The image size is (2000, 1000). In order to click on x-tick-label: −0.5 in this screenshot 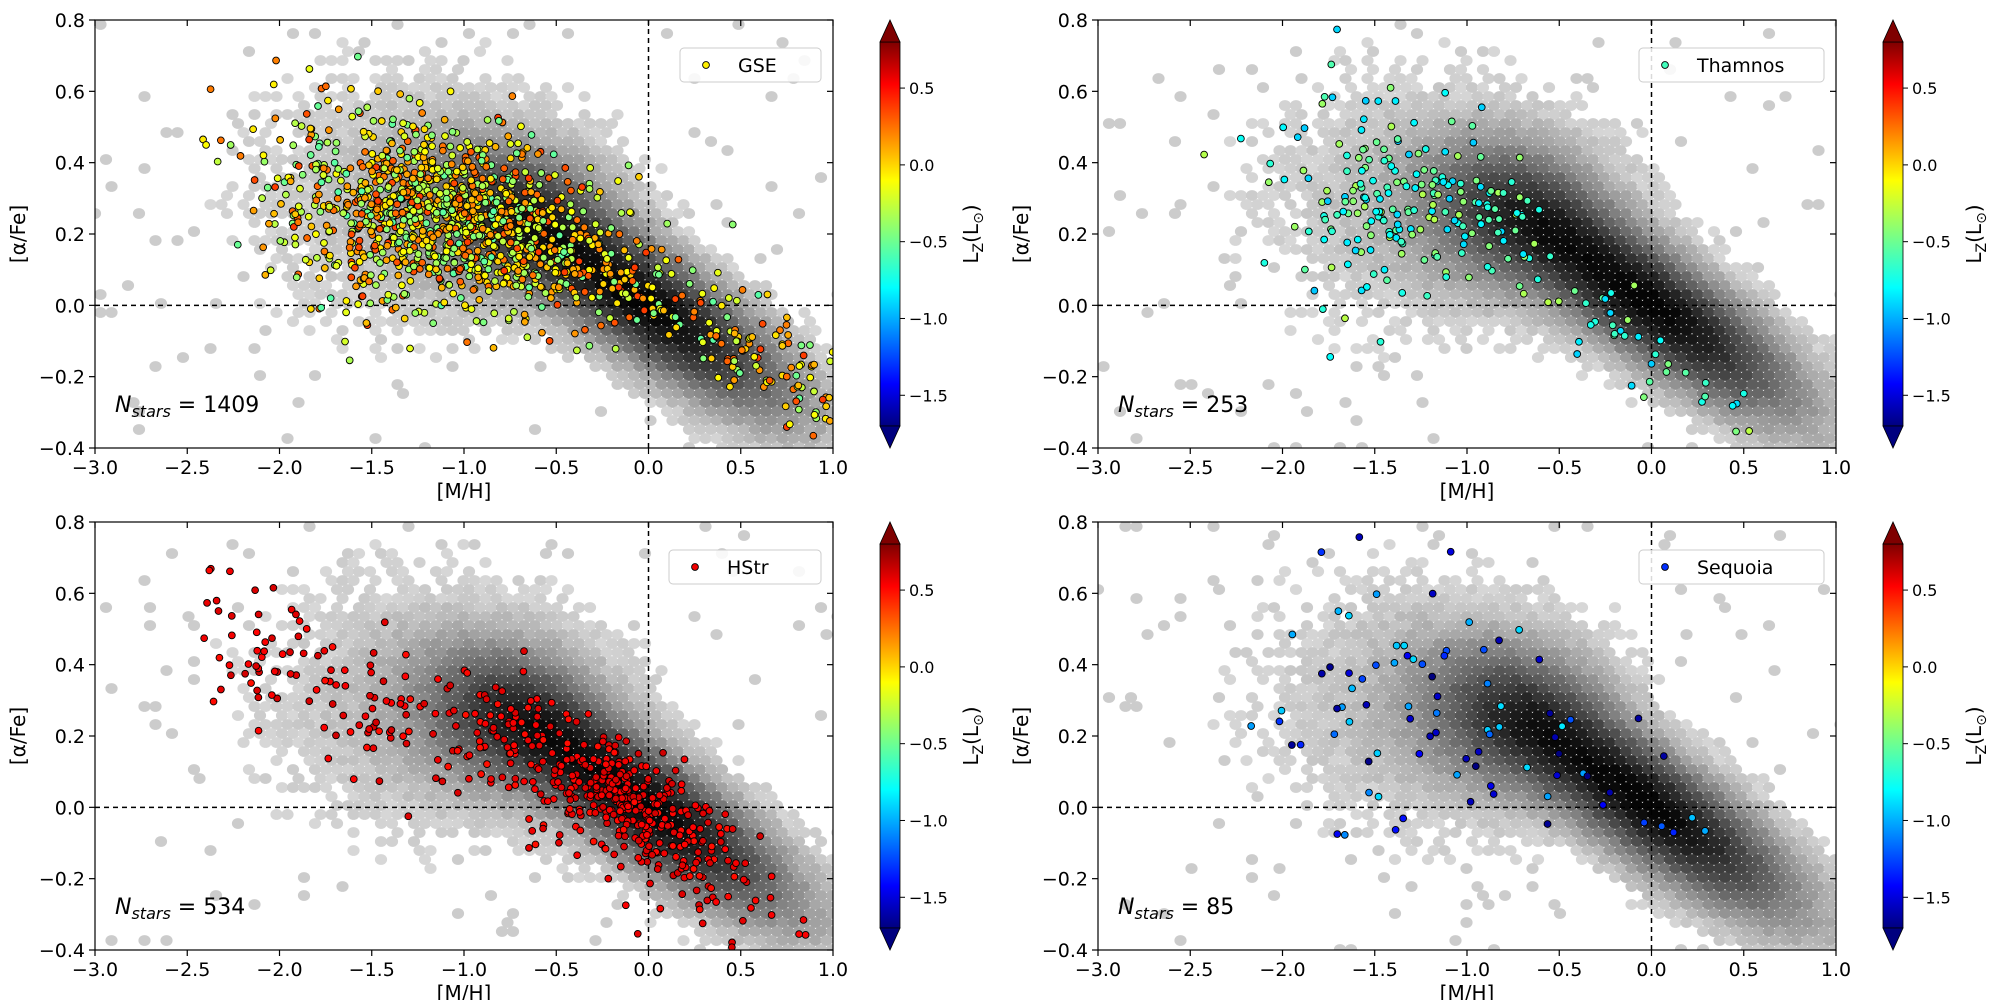, I will do `click(1559, 468)`.